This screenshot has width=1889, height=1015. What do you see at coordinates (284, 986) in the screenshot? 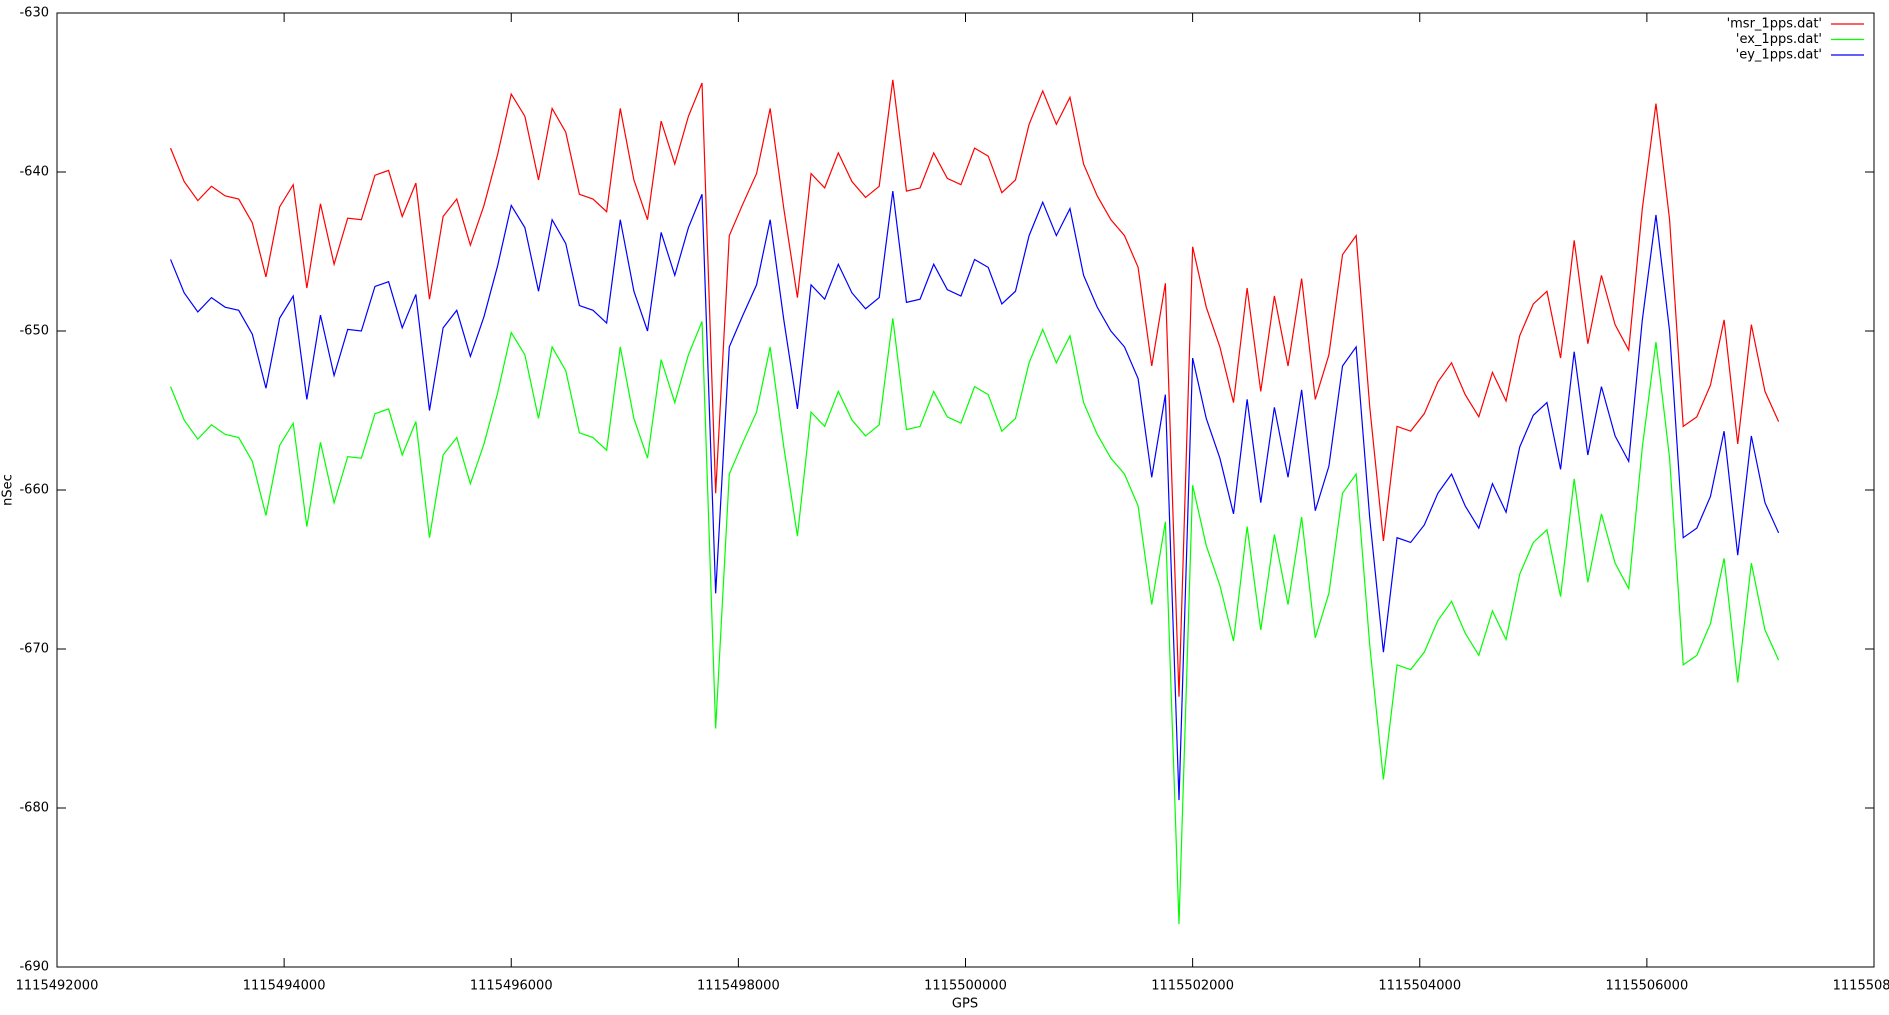
I see `x-tick-label: 1115494000` at bounding box center [284, 986].